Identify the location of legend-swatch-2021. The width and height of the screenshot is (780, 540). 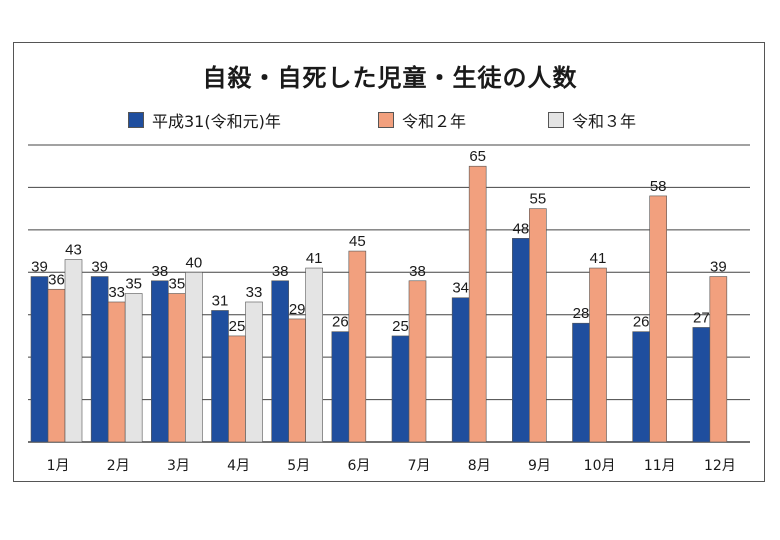
(556, 120).